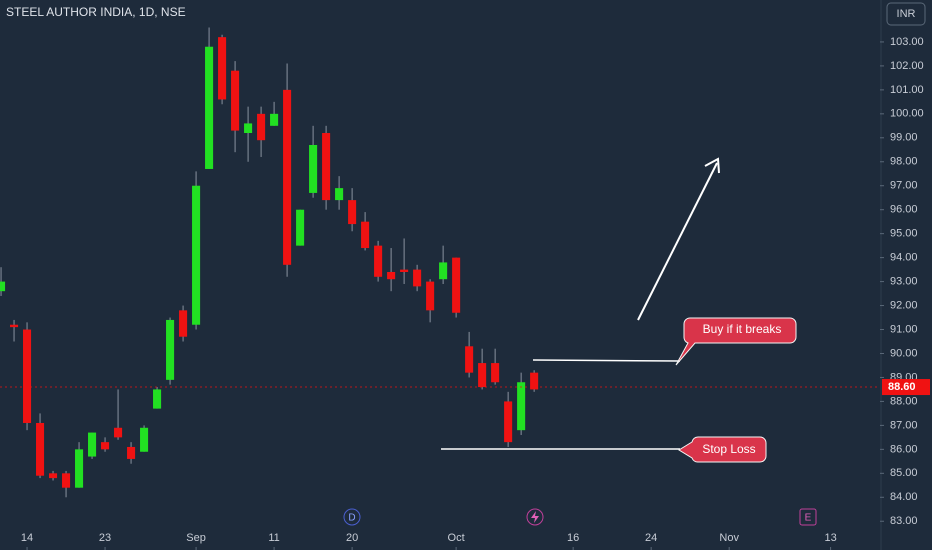  What do you see at coordinates (729, 538) in the screenshot?
I see `x-tick-label: Nov` at bounding box center [729, 538].